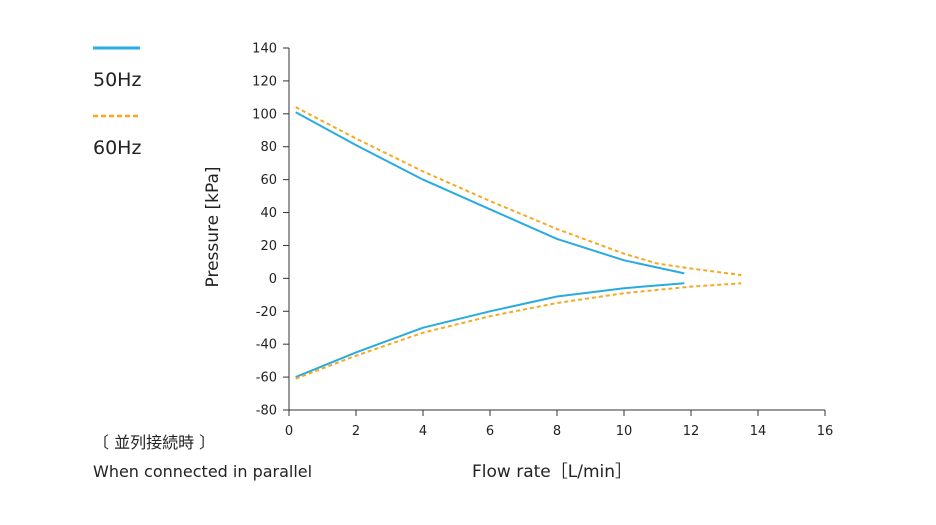 This screenshot has height=525, width=936. What do you see at coordinates (266, 312) in the screenshot?
I see `y-tick-label: -20` at bounding box center [266, 312].